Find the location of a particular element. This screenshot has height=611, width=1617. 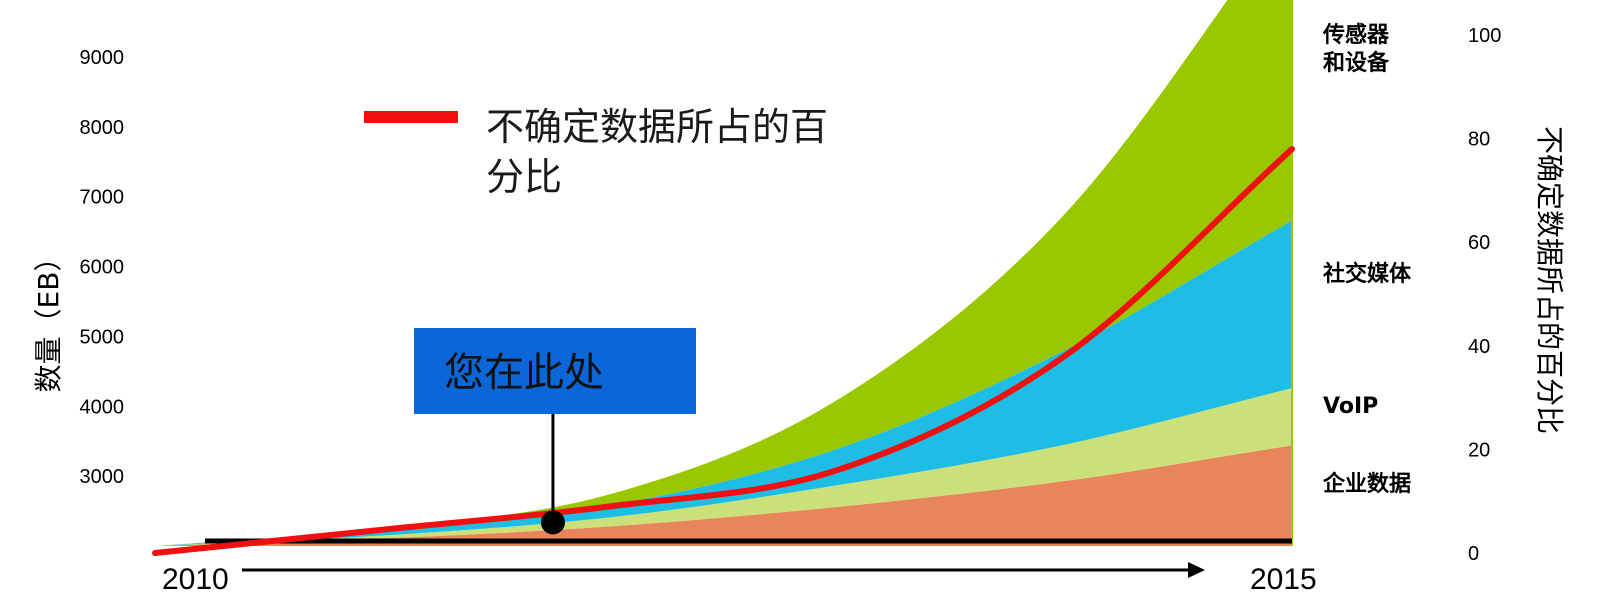

y2-tick-label: 0 is located at coordinates (1473, 554).